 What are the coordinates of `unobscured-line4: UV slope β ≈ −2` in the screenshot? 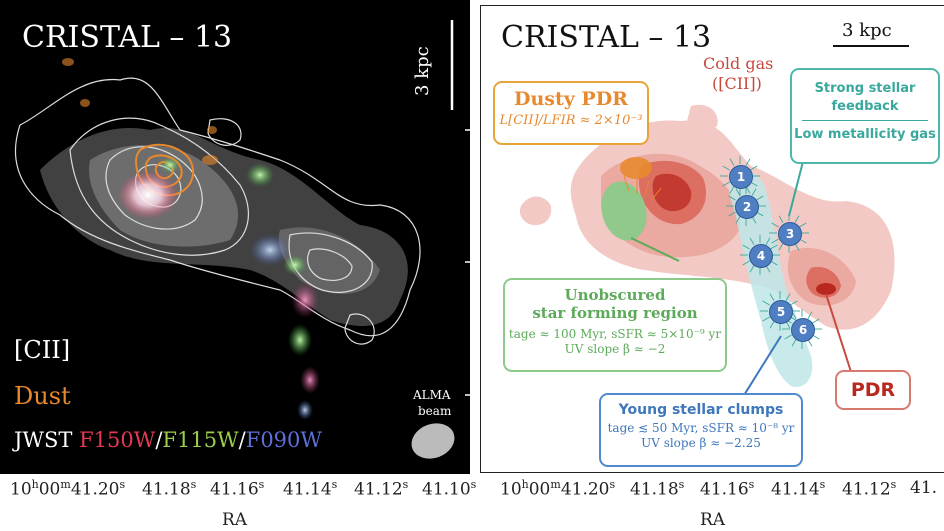 It's located at (615, 349).